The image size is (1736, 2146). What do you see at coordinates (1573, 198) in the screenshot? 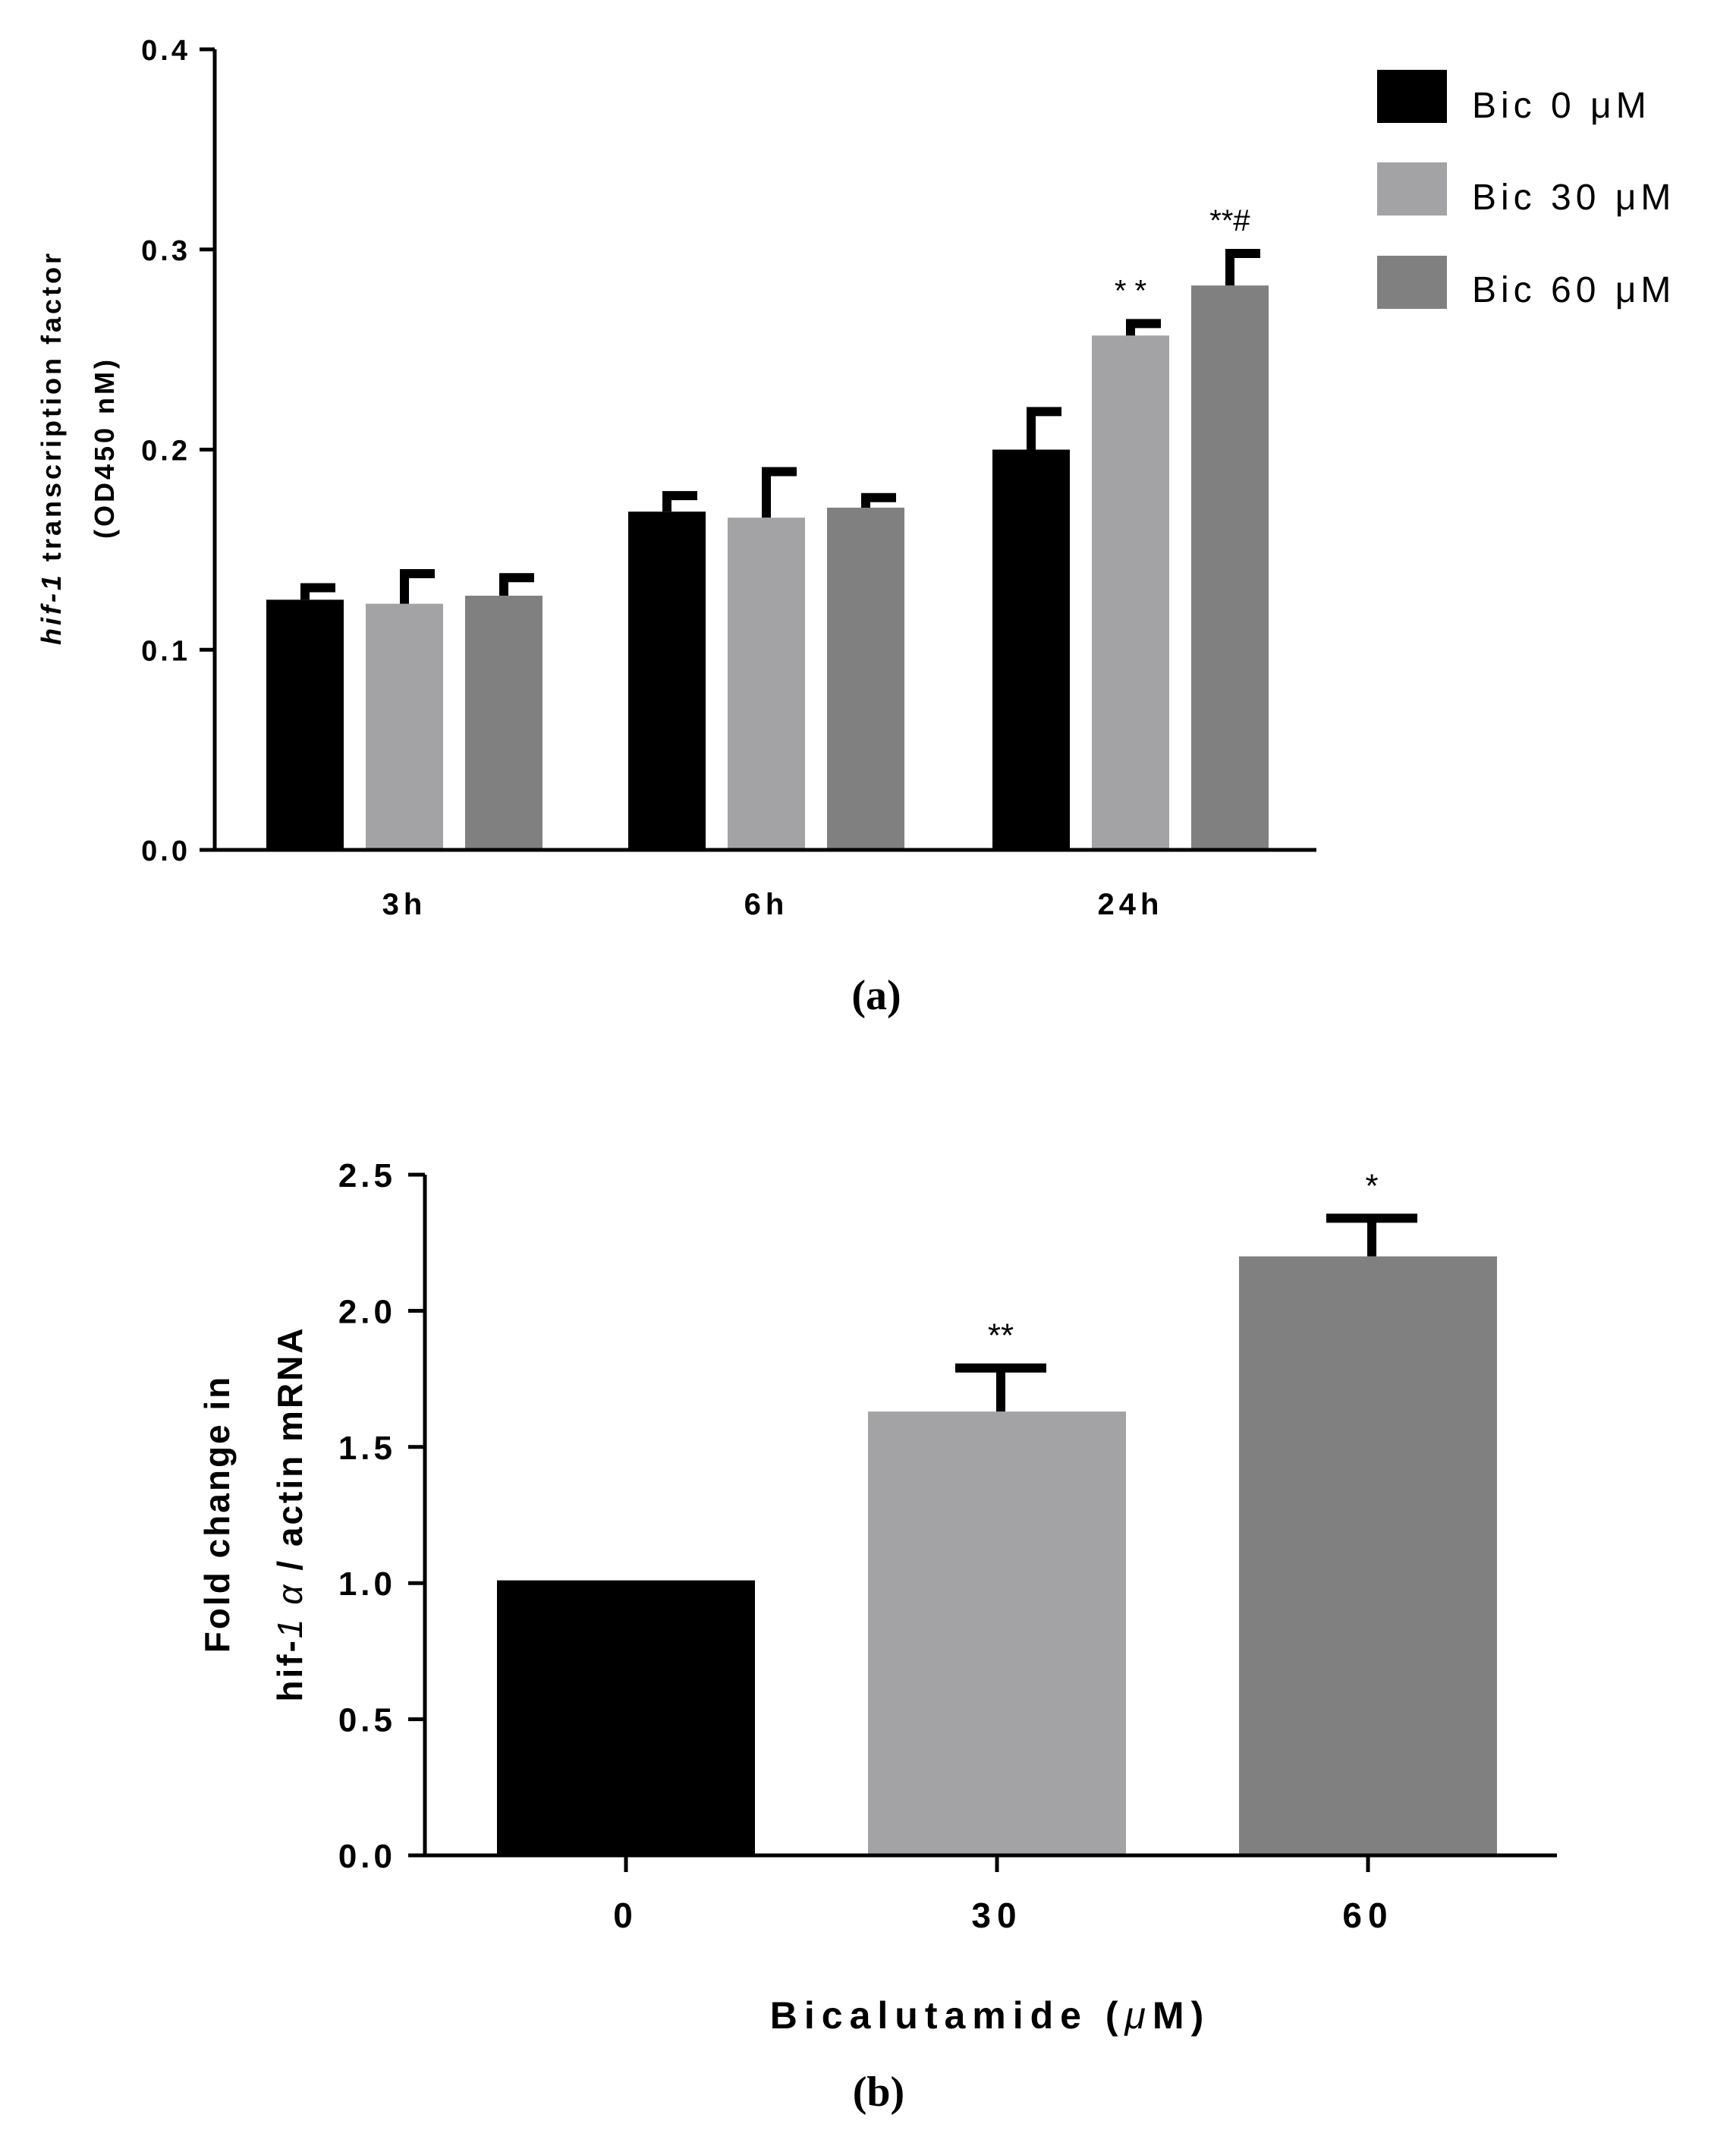
I see `legend-label-bic30: Bic 30 μM` at bounding box center [1573, 198].